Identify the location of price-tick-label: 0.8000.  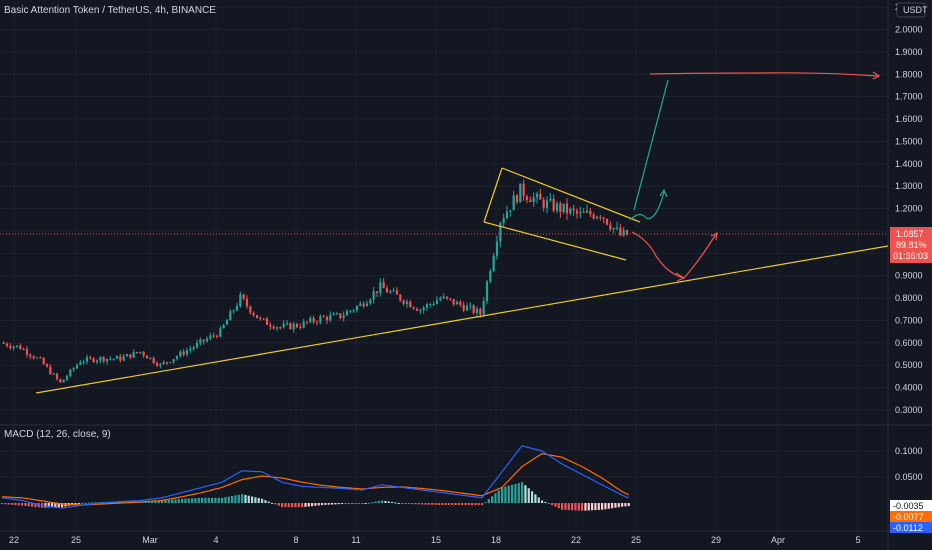
(909, 298).